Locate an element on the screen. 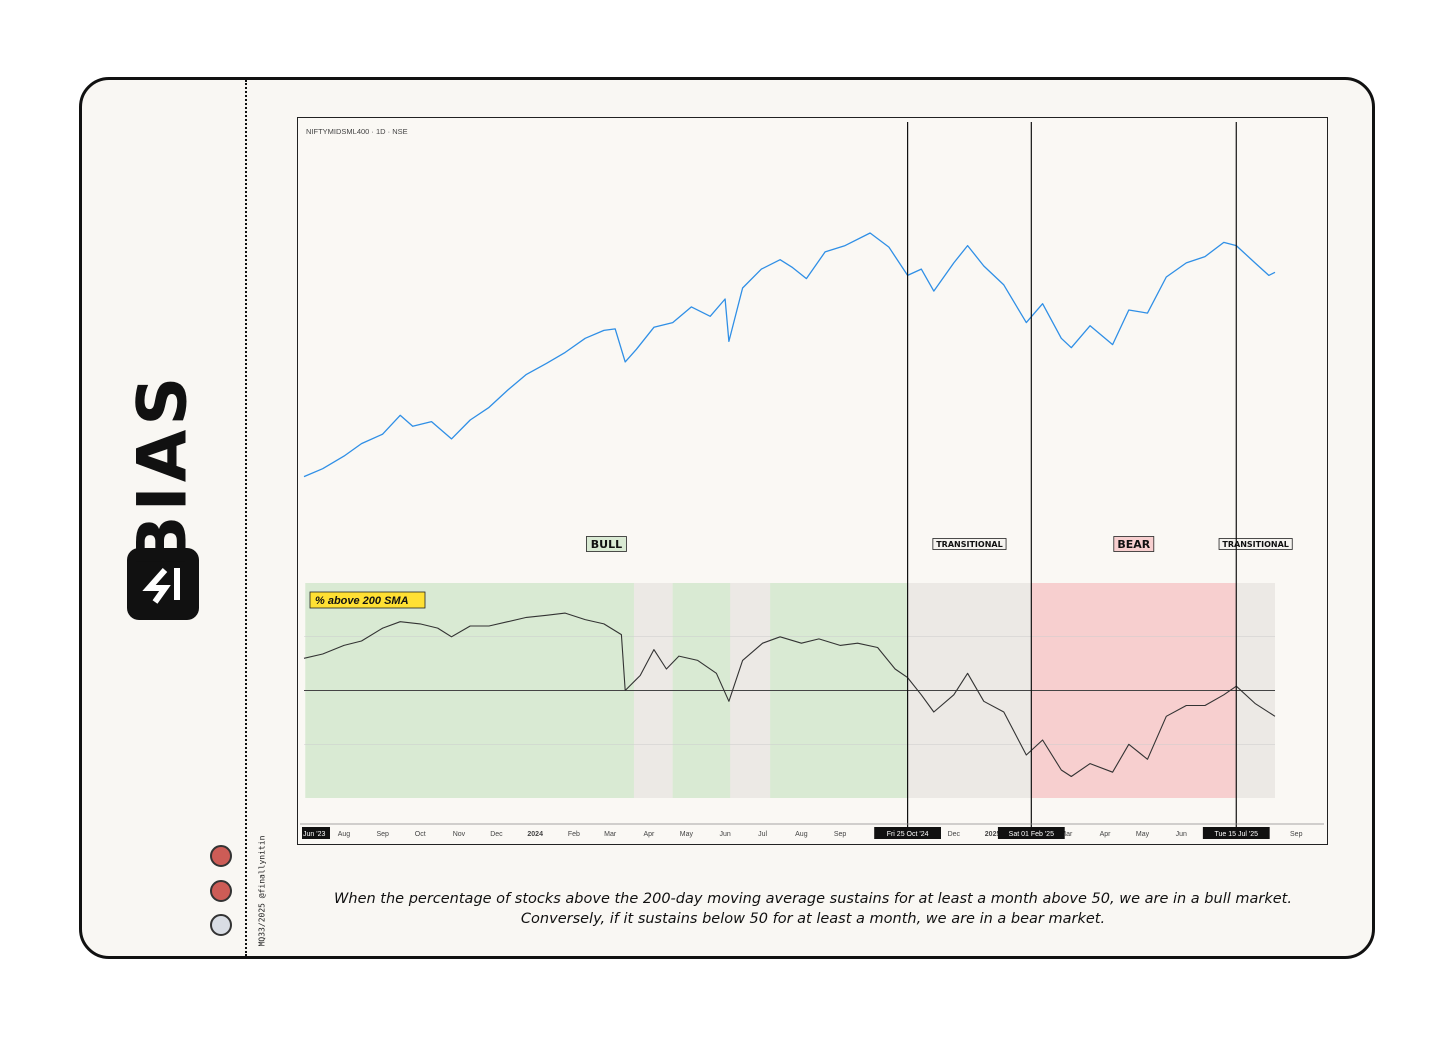 The image size is (1456, 1040). x-tick-label-16: 2025 is located at coordinates (993, 834).